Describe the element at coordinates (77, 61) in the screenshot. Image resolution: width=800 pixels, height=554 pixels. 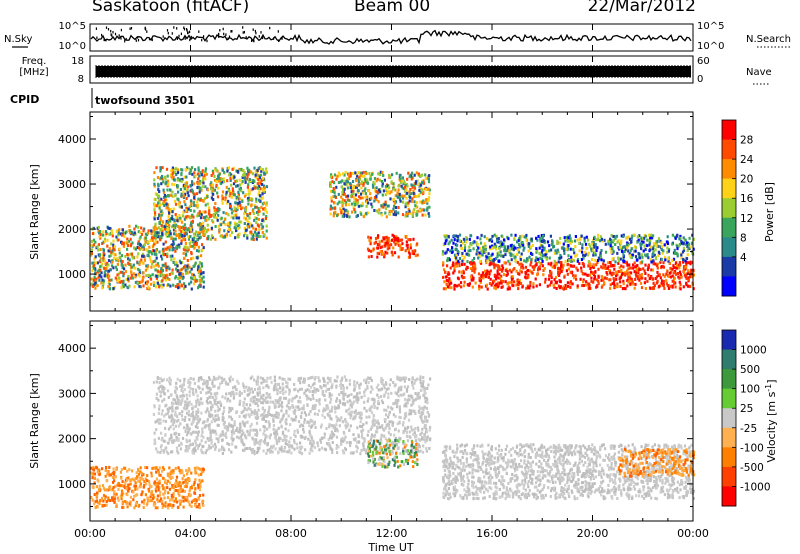
I see `freq-tick-top: 18` at that location.